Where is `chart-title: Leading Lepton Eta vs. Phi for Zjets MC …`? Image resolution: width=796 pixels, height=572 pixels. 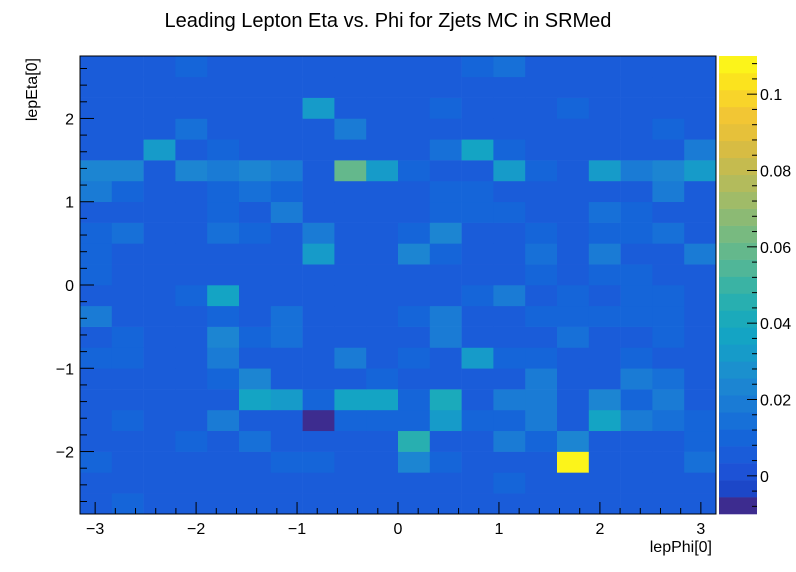 chart-title: Leading Lepton Eta vs. Phi for Zjets MC … is located at coordinates (388, 21).